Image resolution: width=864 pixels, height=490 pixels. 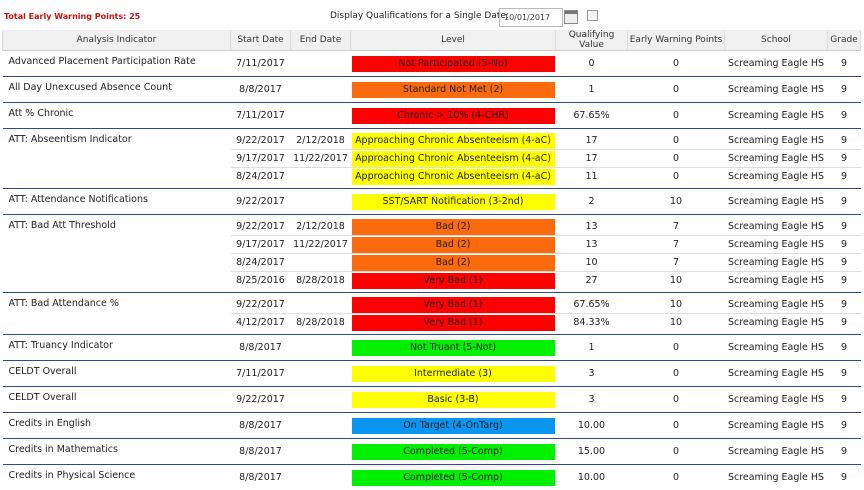 I want to click on start-date: 8/24/2017, so click(x=261, y=178).